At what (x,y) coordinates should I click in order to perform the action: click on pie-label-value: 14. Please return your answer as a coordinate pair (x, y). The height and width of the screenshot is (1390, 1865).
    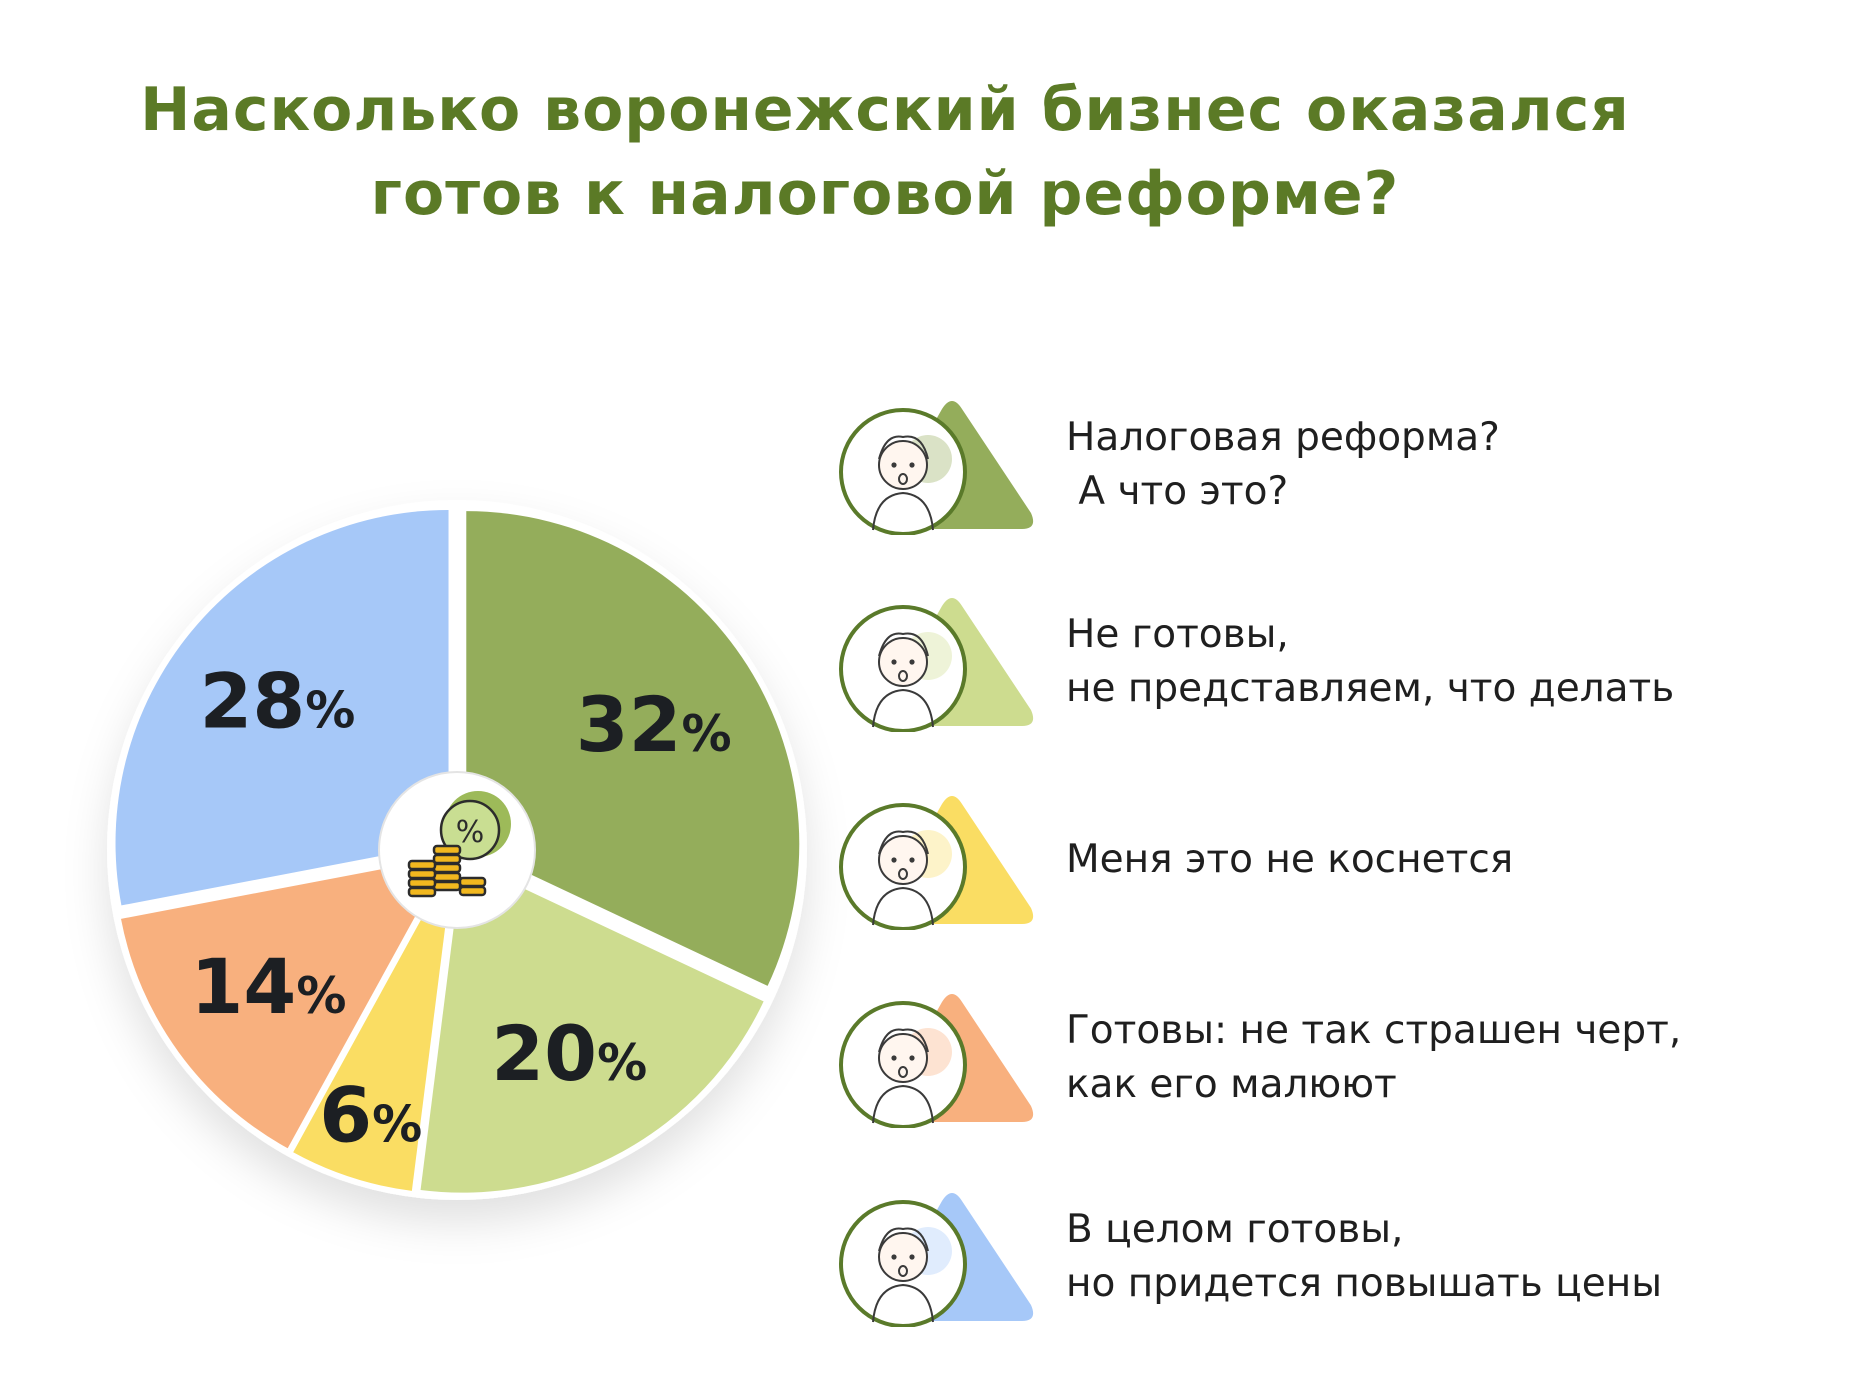
    Looking at the image, I should click on (244, 986).